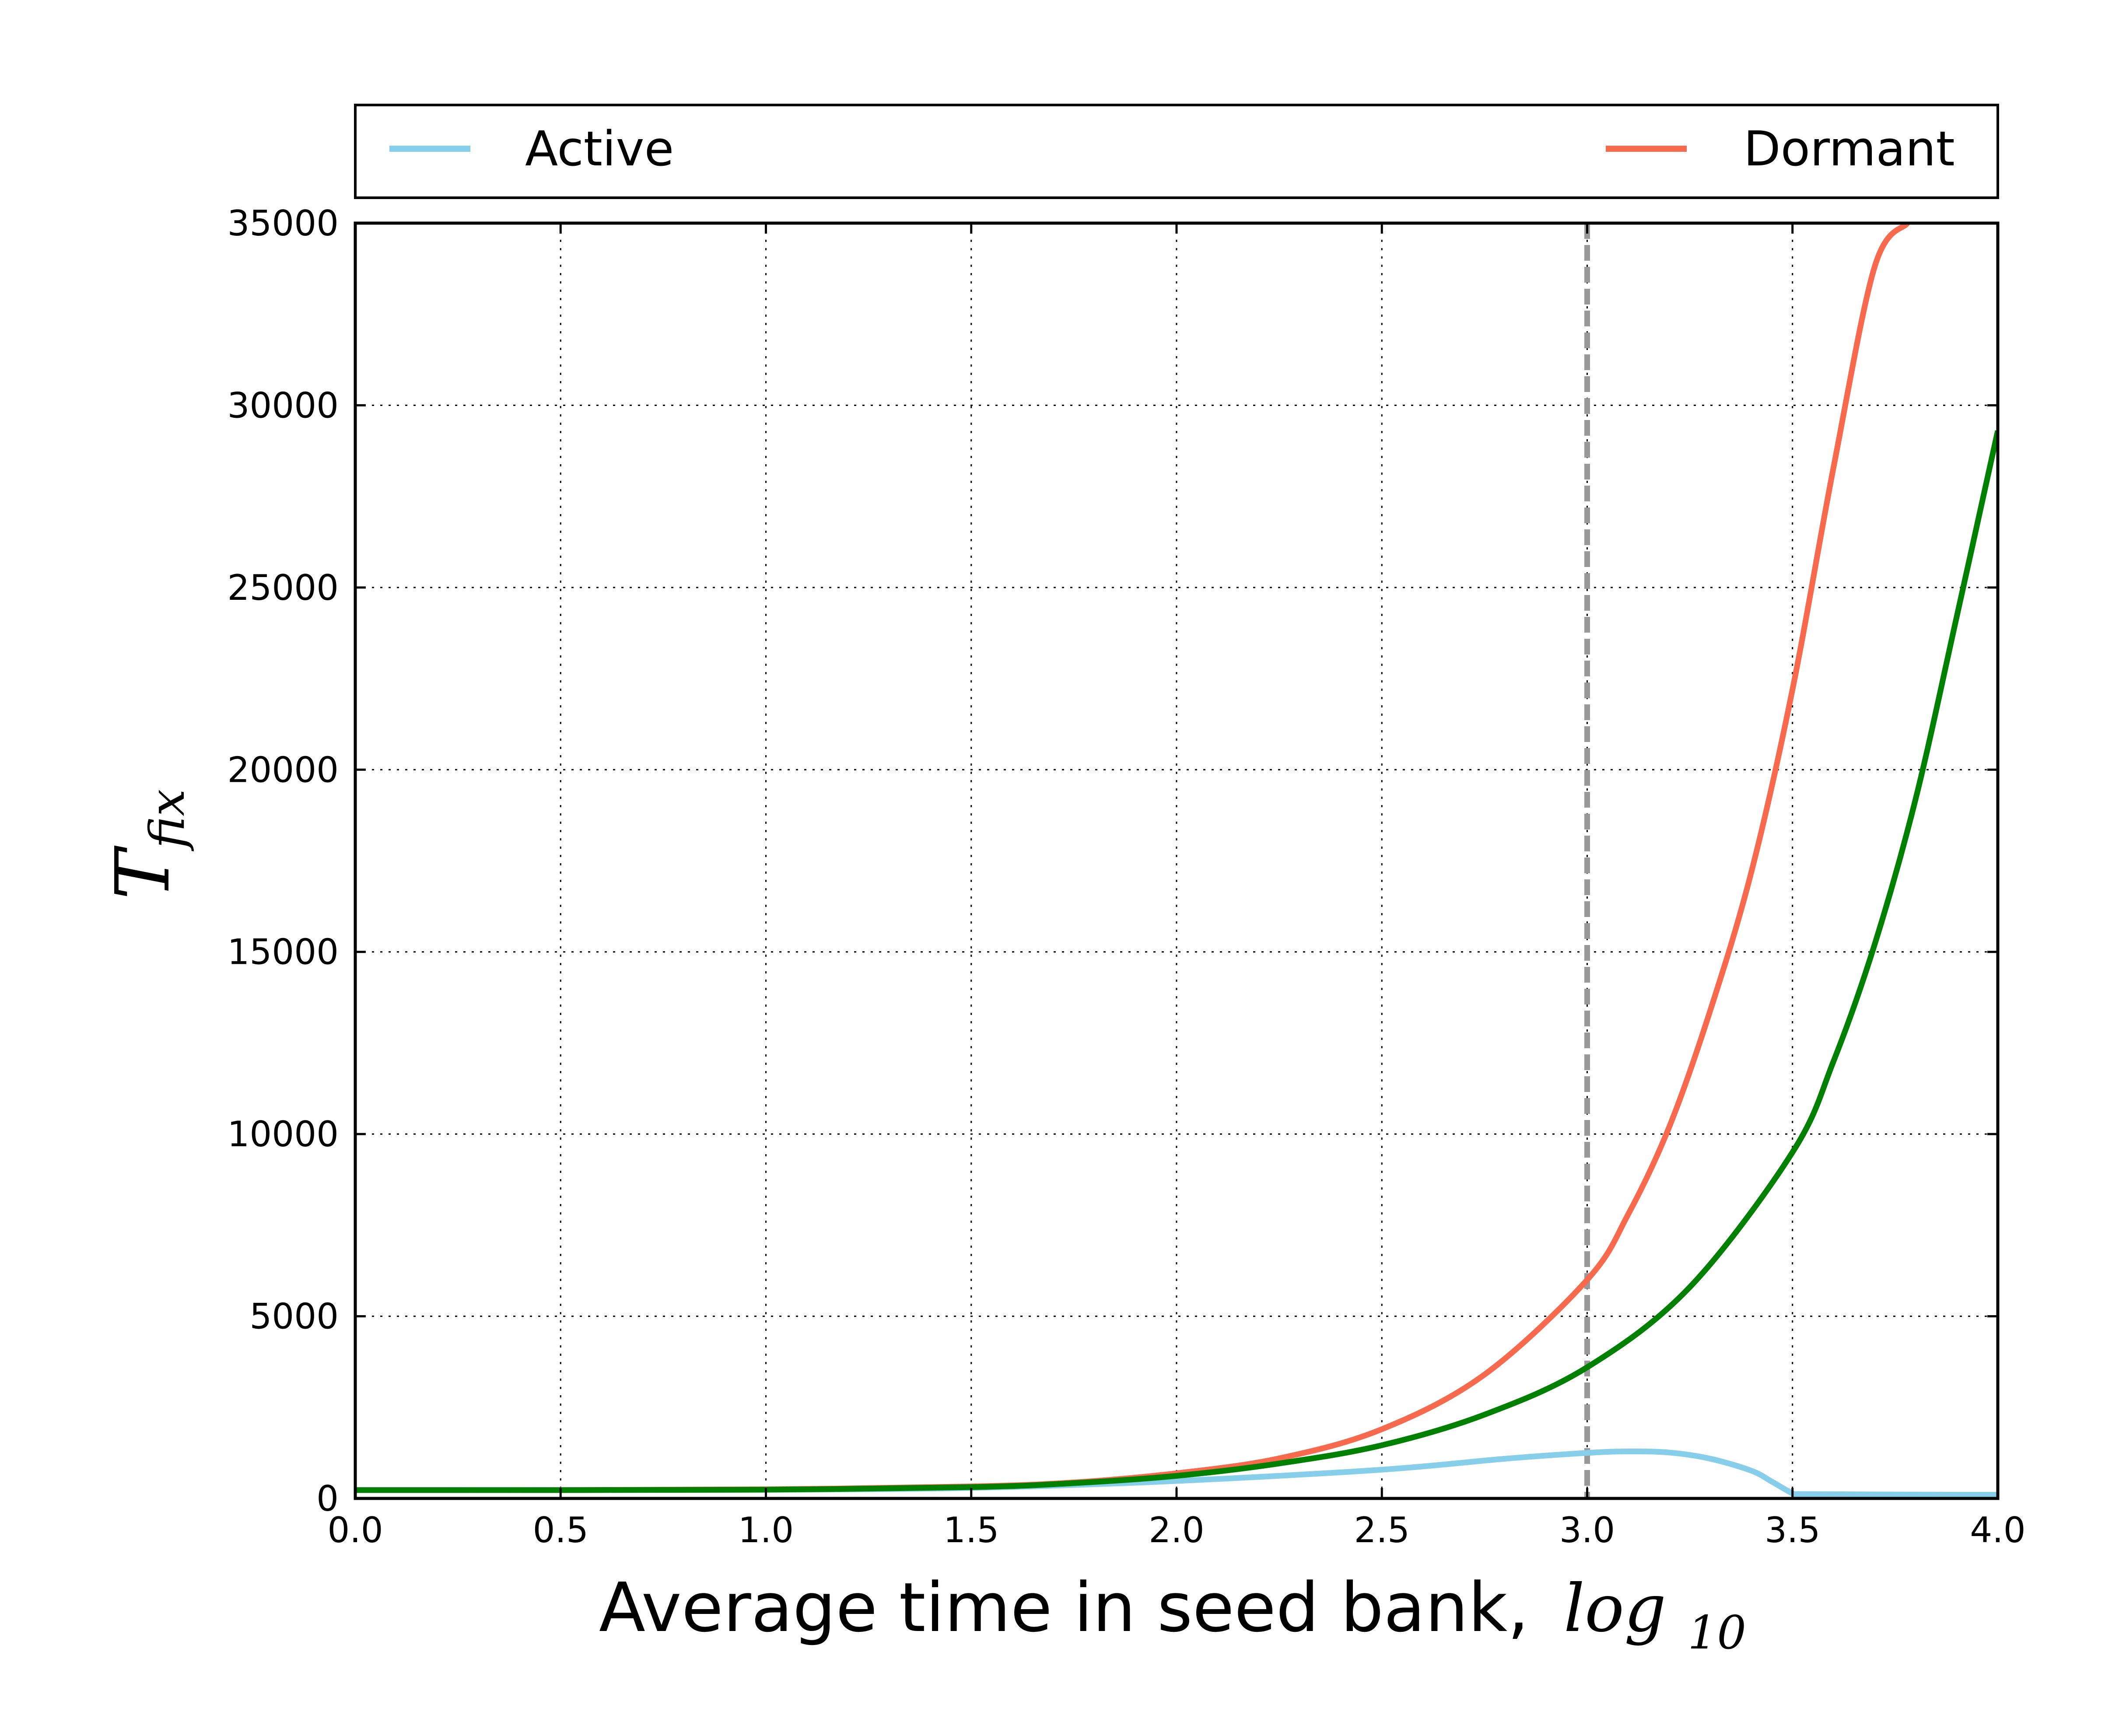 The width and height of the screenshot is (2119, 1736). Describe the element at coordinates (1382, 1530) in the screenshot. I see `x-tick-label: 2.5` at that location.